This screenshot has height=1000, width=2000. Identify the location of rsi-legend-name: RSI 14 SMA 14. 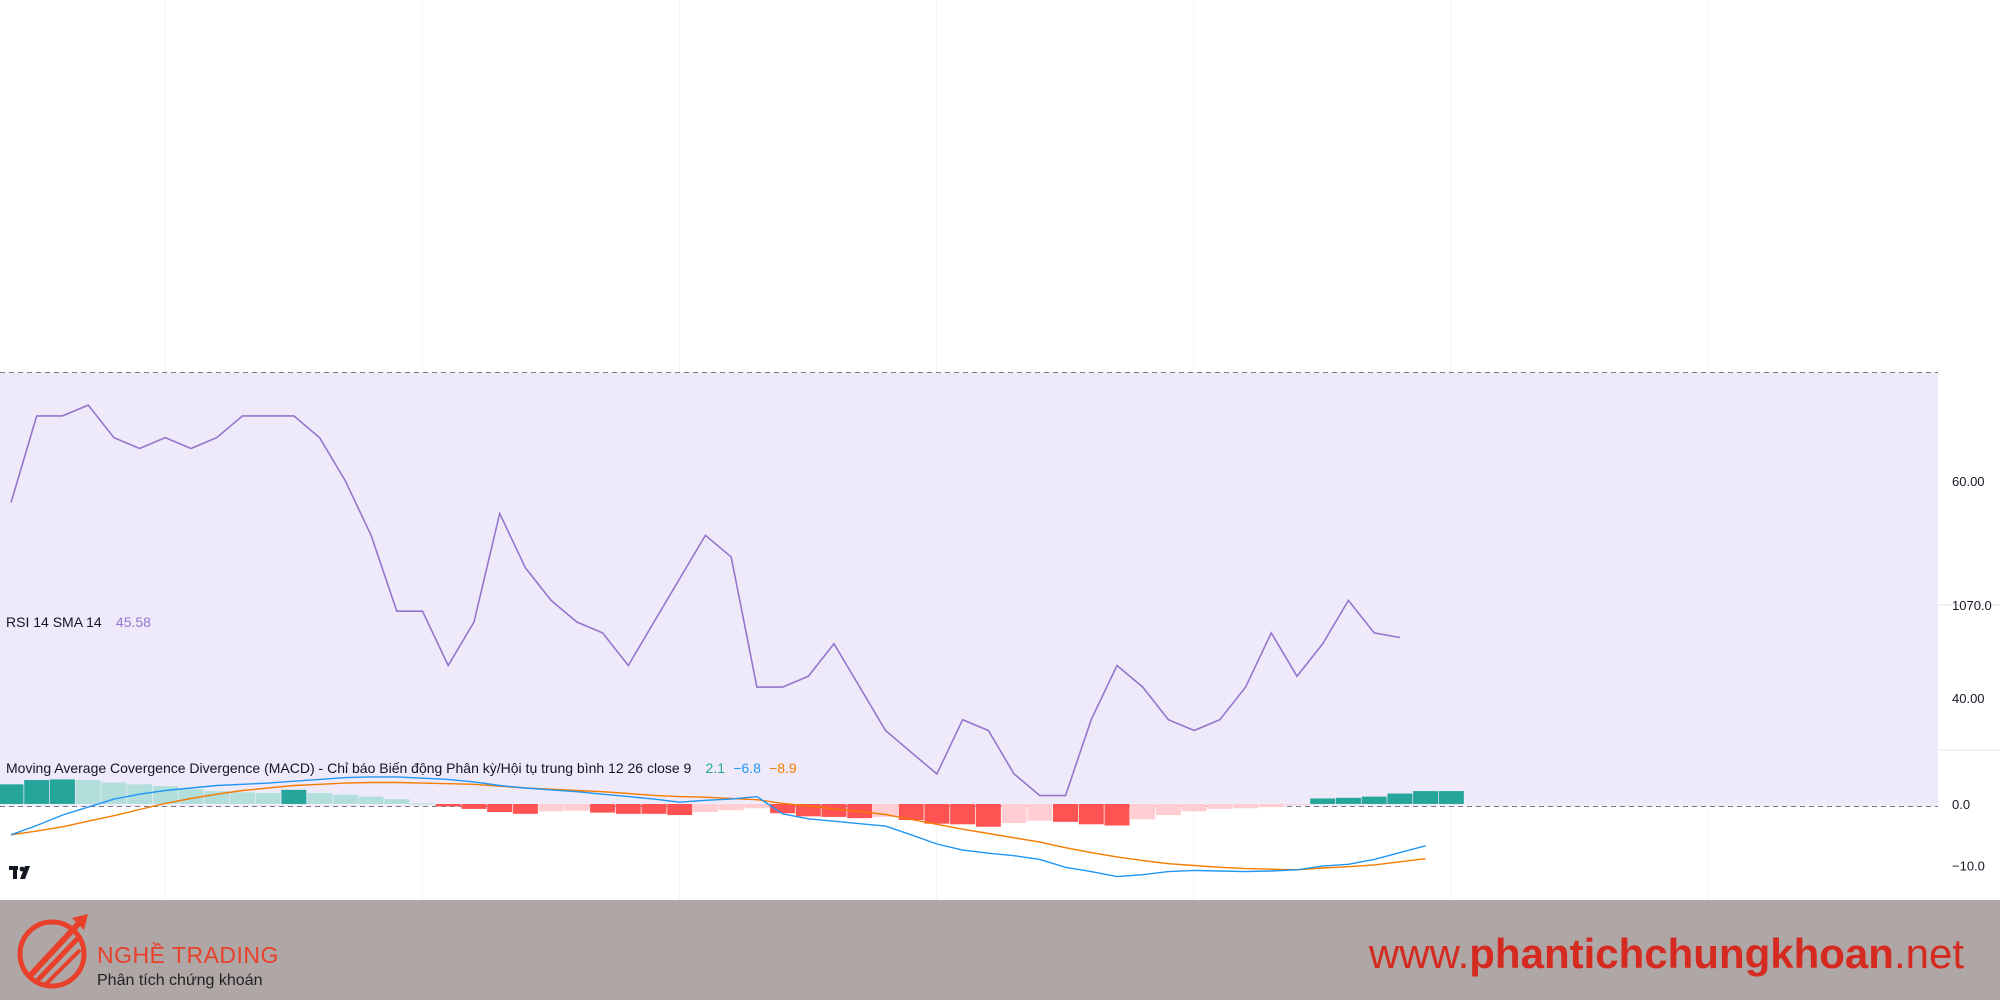
(54, 622).